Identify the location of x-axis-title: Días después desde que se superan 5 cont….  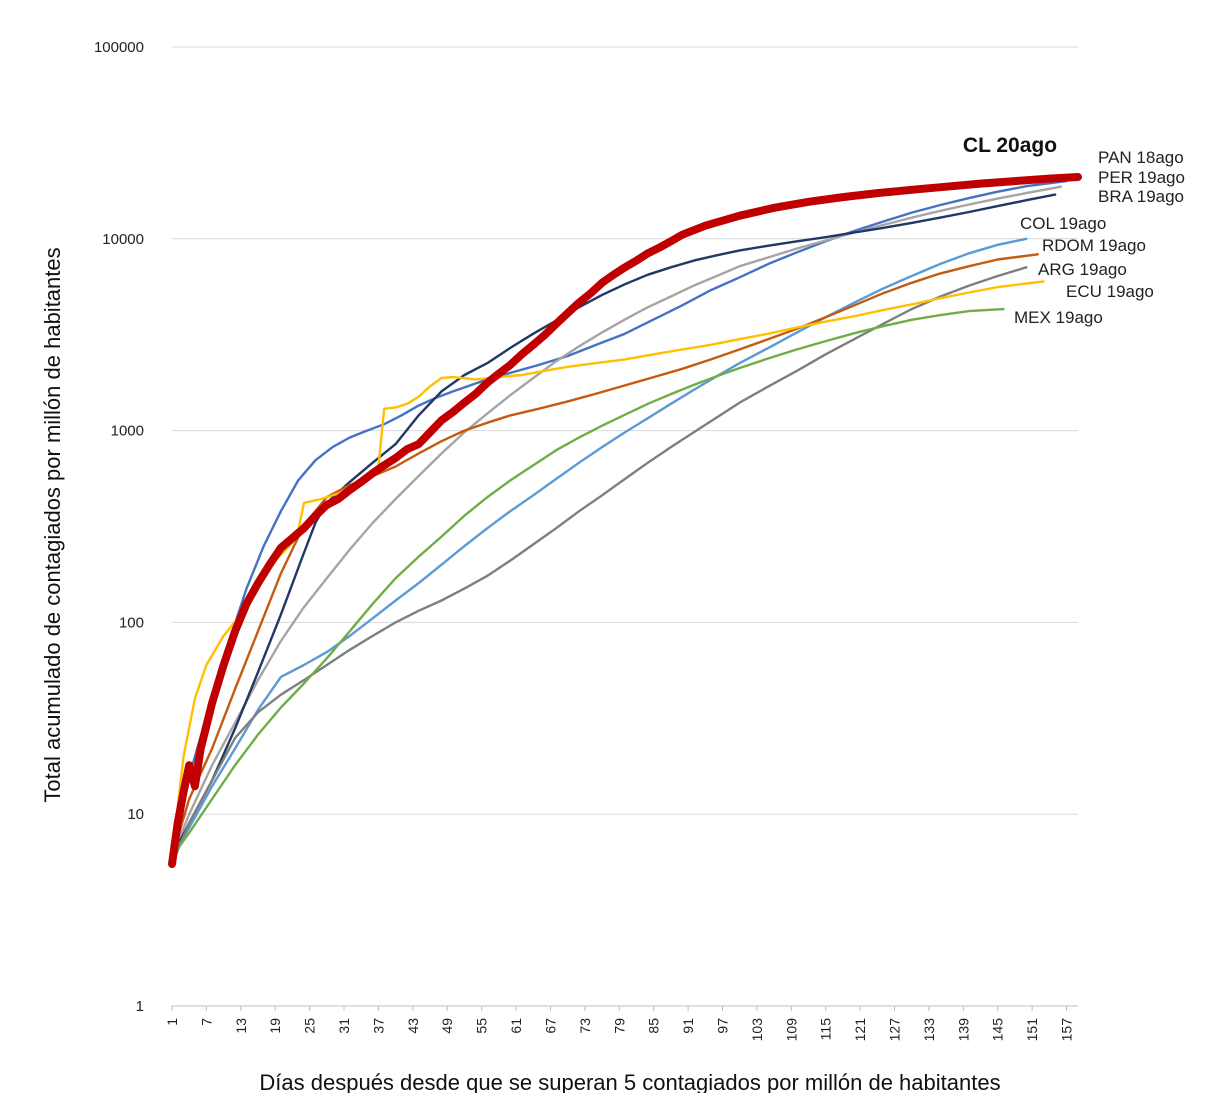
(629, 1081).